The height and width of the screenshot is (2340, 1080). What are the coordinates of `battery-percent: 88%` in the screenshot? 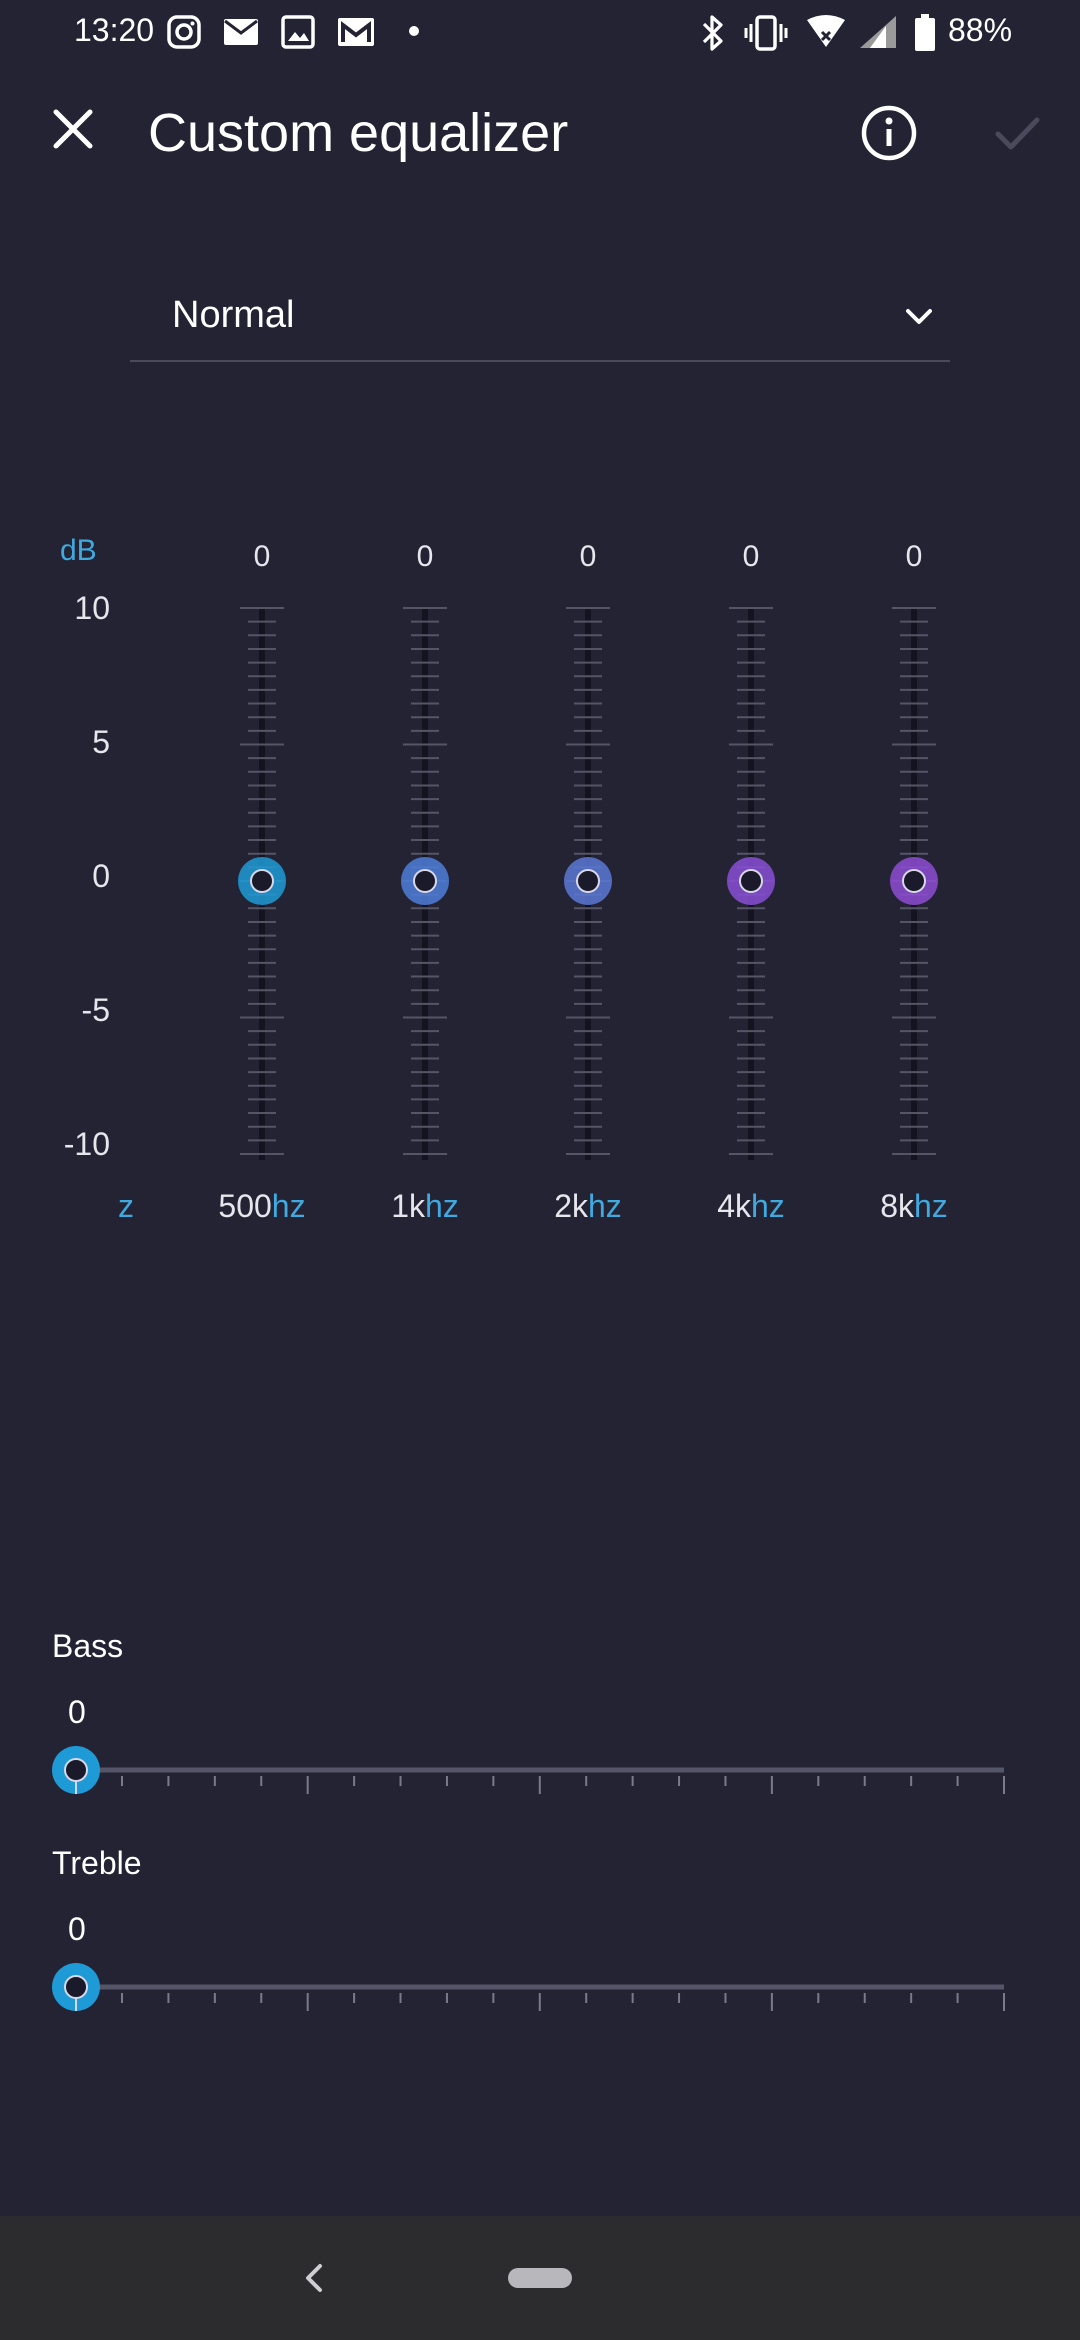 It's located at (980, 30).